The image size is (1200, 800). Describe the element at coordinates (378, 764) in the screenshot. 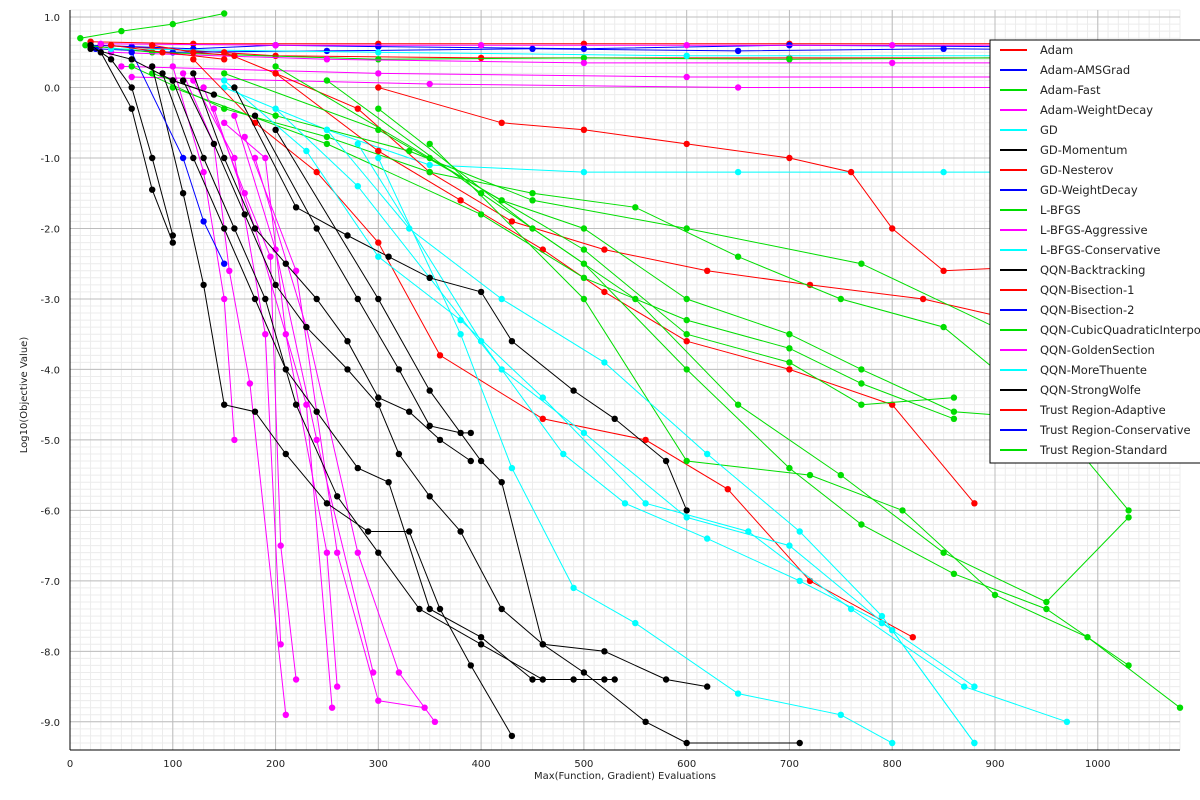

I see `x-tick-label: 300` at that location.